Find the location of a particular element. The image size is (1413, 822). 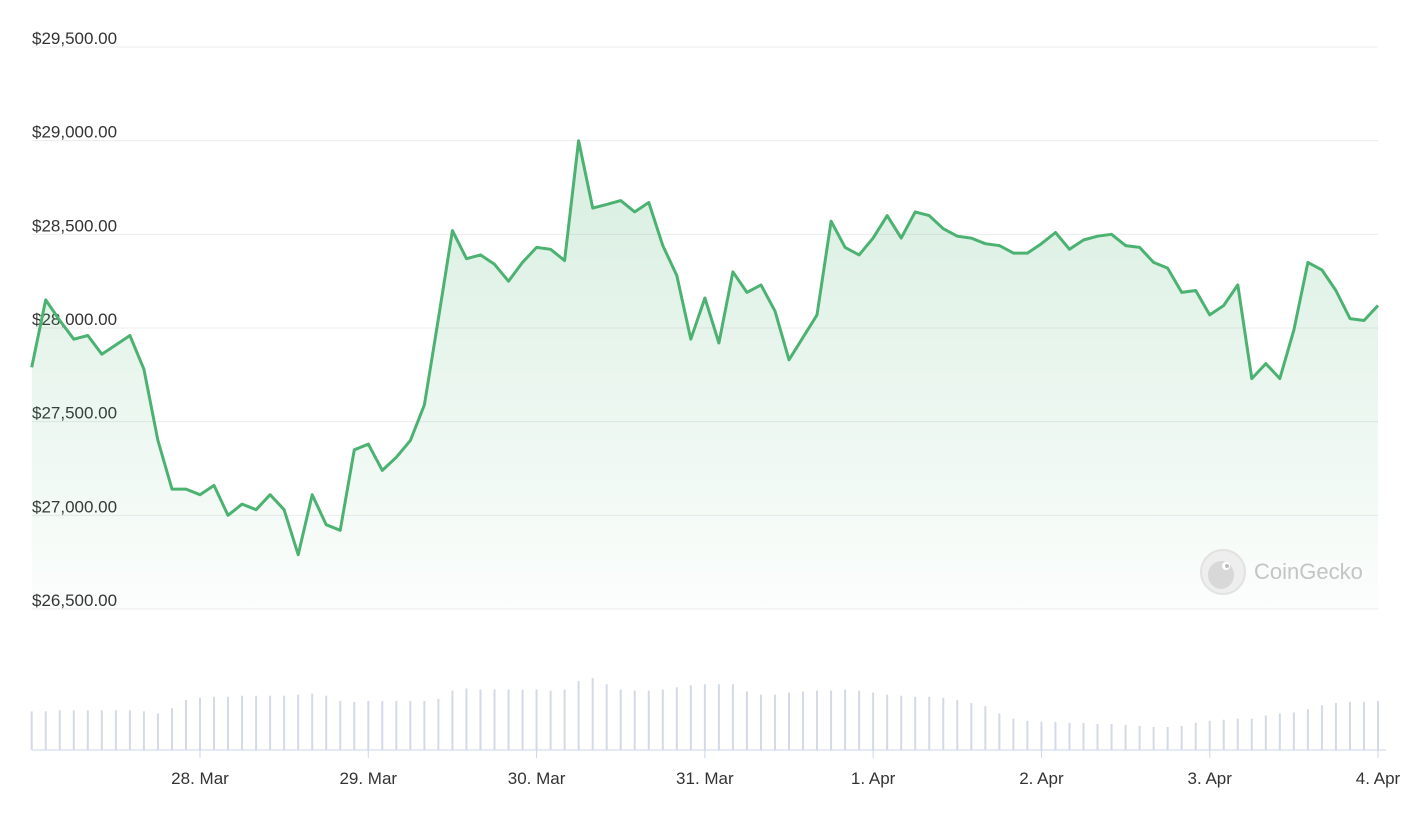

x-tick-label: 3. Apr is located at coordinates (1210, 778).